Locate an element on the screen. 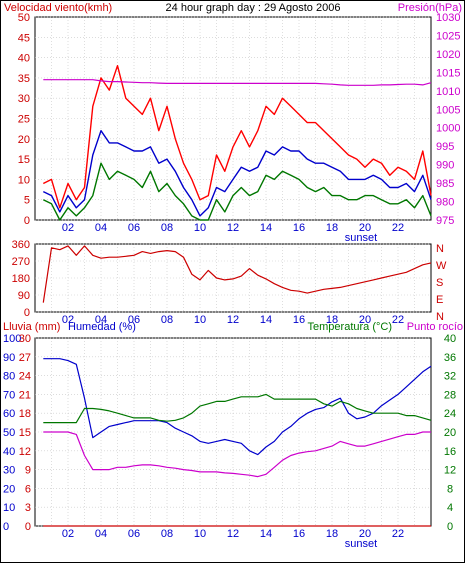  pressure-axis-tick: 1010 is located at coordinates (448, 92).